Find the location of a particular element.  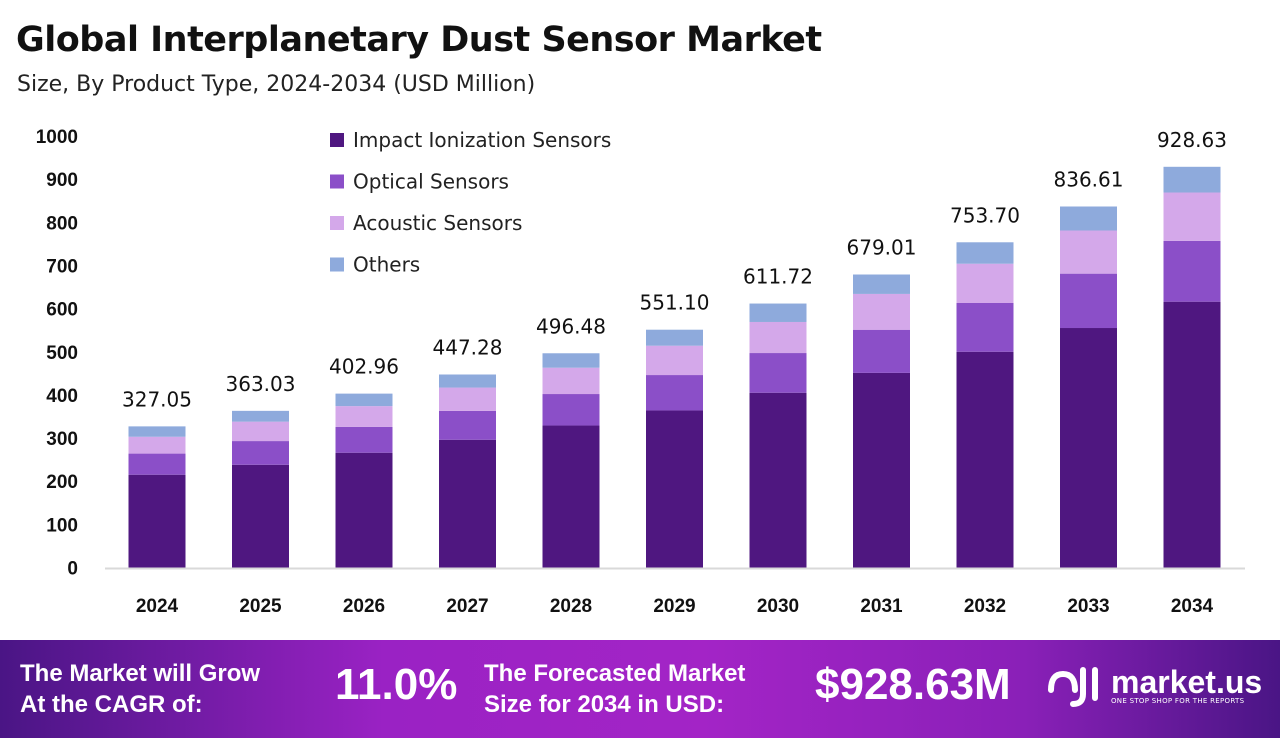

x-tick-label: 2033 is located at coordinates (1088, 606).